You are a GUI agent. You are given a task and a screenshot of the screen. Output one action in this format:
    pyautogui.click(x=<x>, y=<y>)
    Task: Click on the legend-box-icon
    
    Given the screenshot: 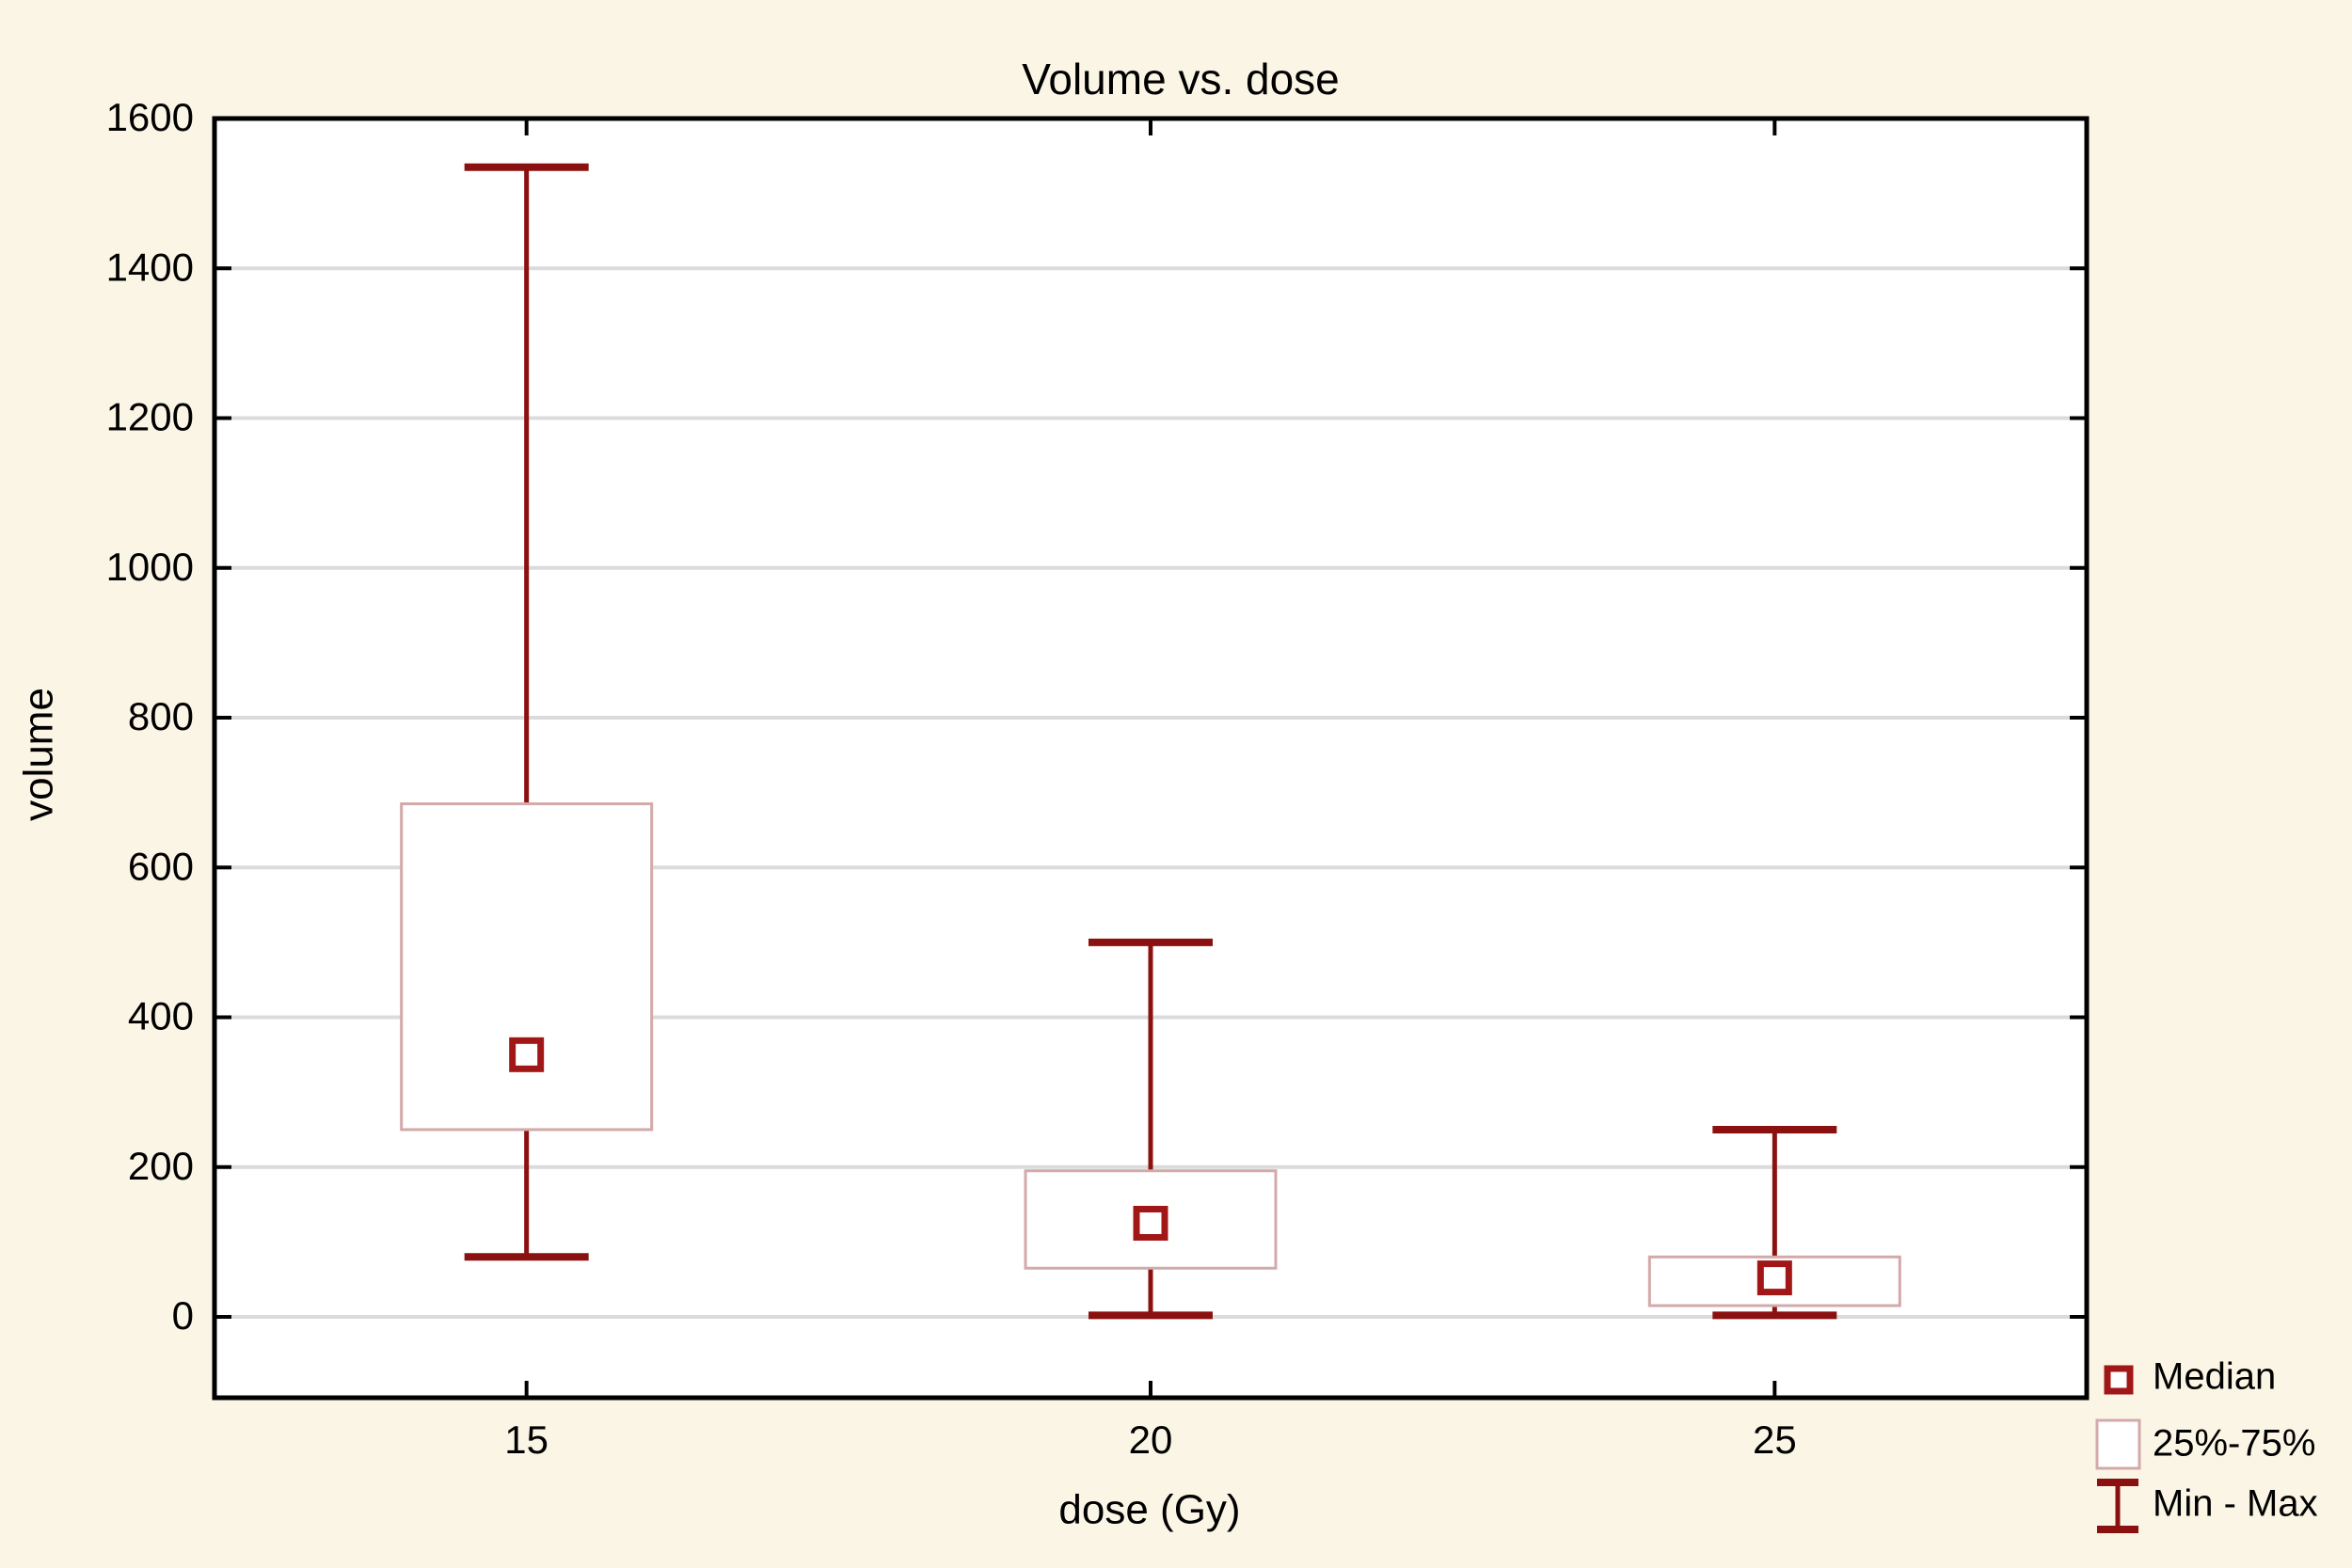 What is the action you would take?
    pyautogui.click(x=2118, y=1444)
    